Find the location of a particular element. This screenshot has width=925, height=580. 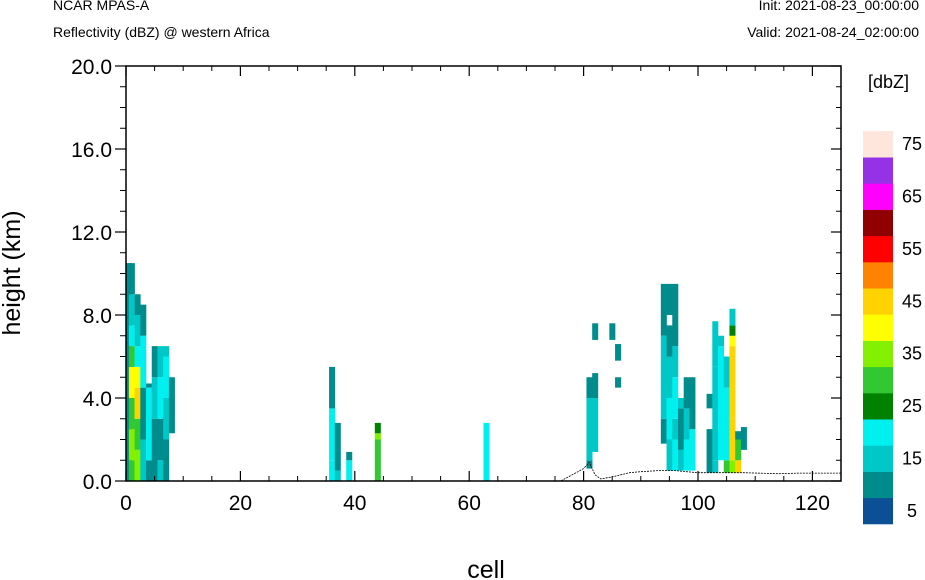

y-tick-label-2: 8.0 is located at coordinates (97, 316).